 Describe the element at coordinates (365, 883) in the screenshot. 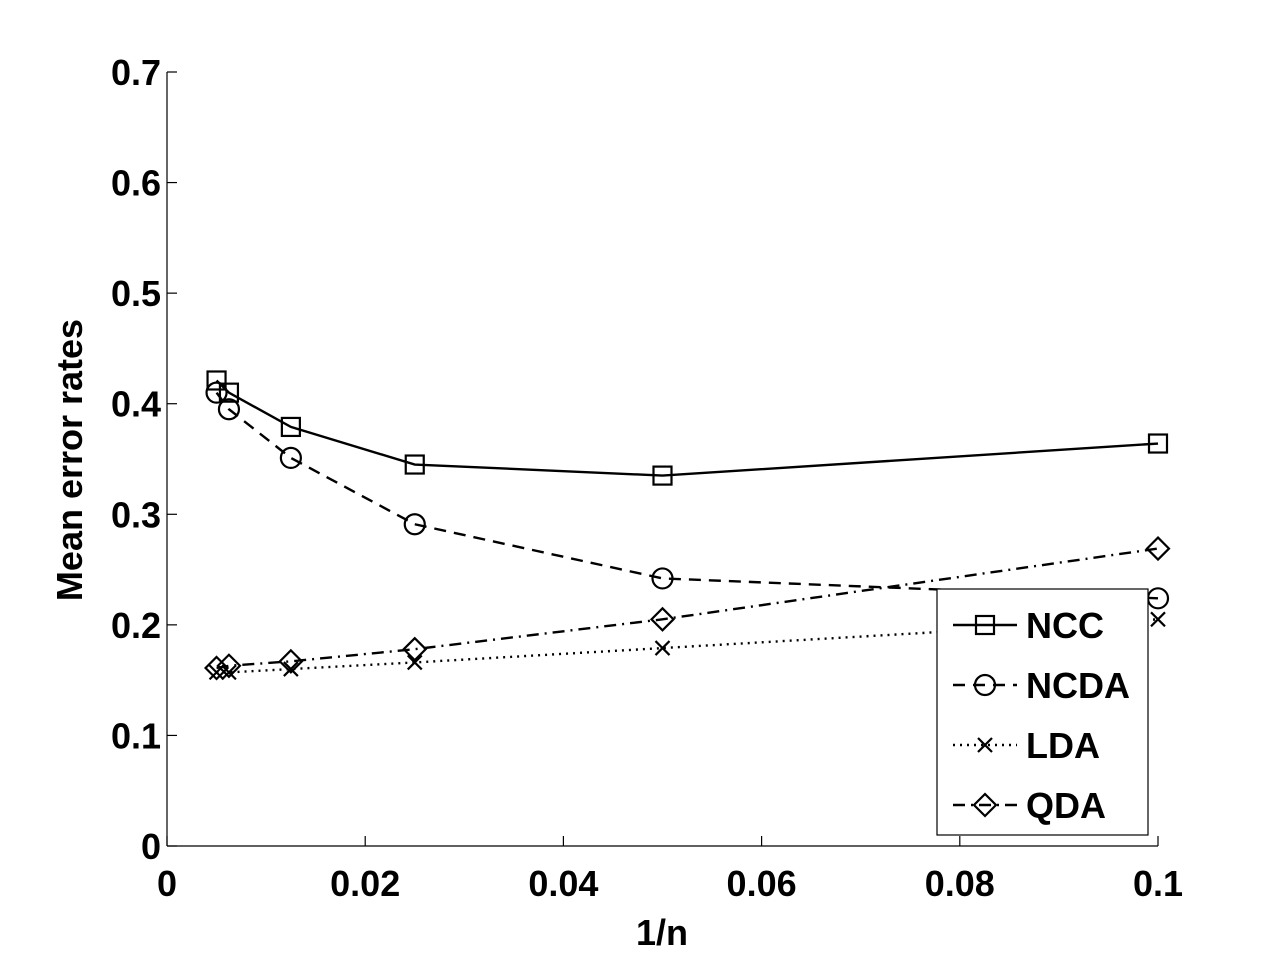

I see `x-tick-label: 0.02` at that location.